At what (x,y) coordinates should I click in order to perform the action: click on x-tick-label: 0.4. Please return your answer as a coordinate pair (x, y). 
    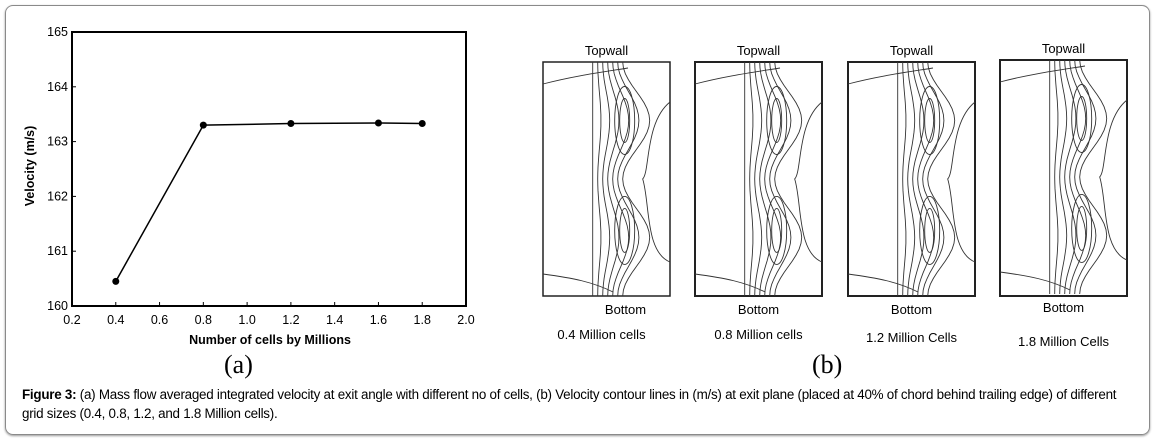
    Looking at the image, I should click on (115, 320).